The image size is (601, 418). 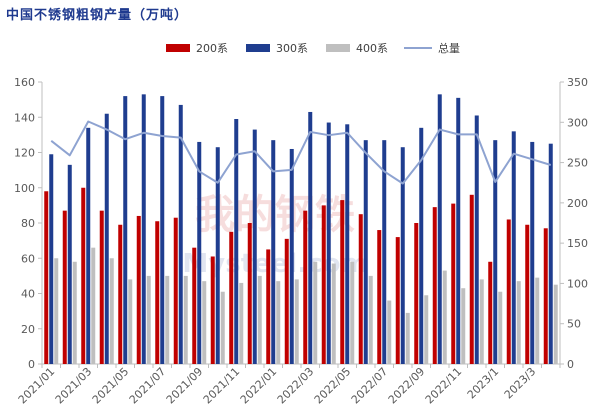 I want to click on x-tick-label: 2021/09, so click(x=185, y=386).